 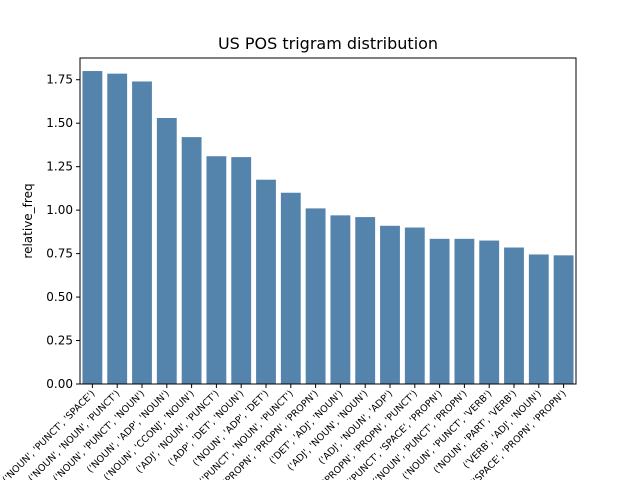 I want to click on y-axis: 0.00 0.25 0.50 0.75 1.00 1.25 1.50 1.75, so click(x=63, y=232).